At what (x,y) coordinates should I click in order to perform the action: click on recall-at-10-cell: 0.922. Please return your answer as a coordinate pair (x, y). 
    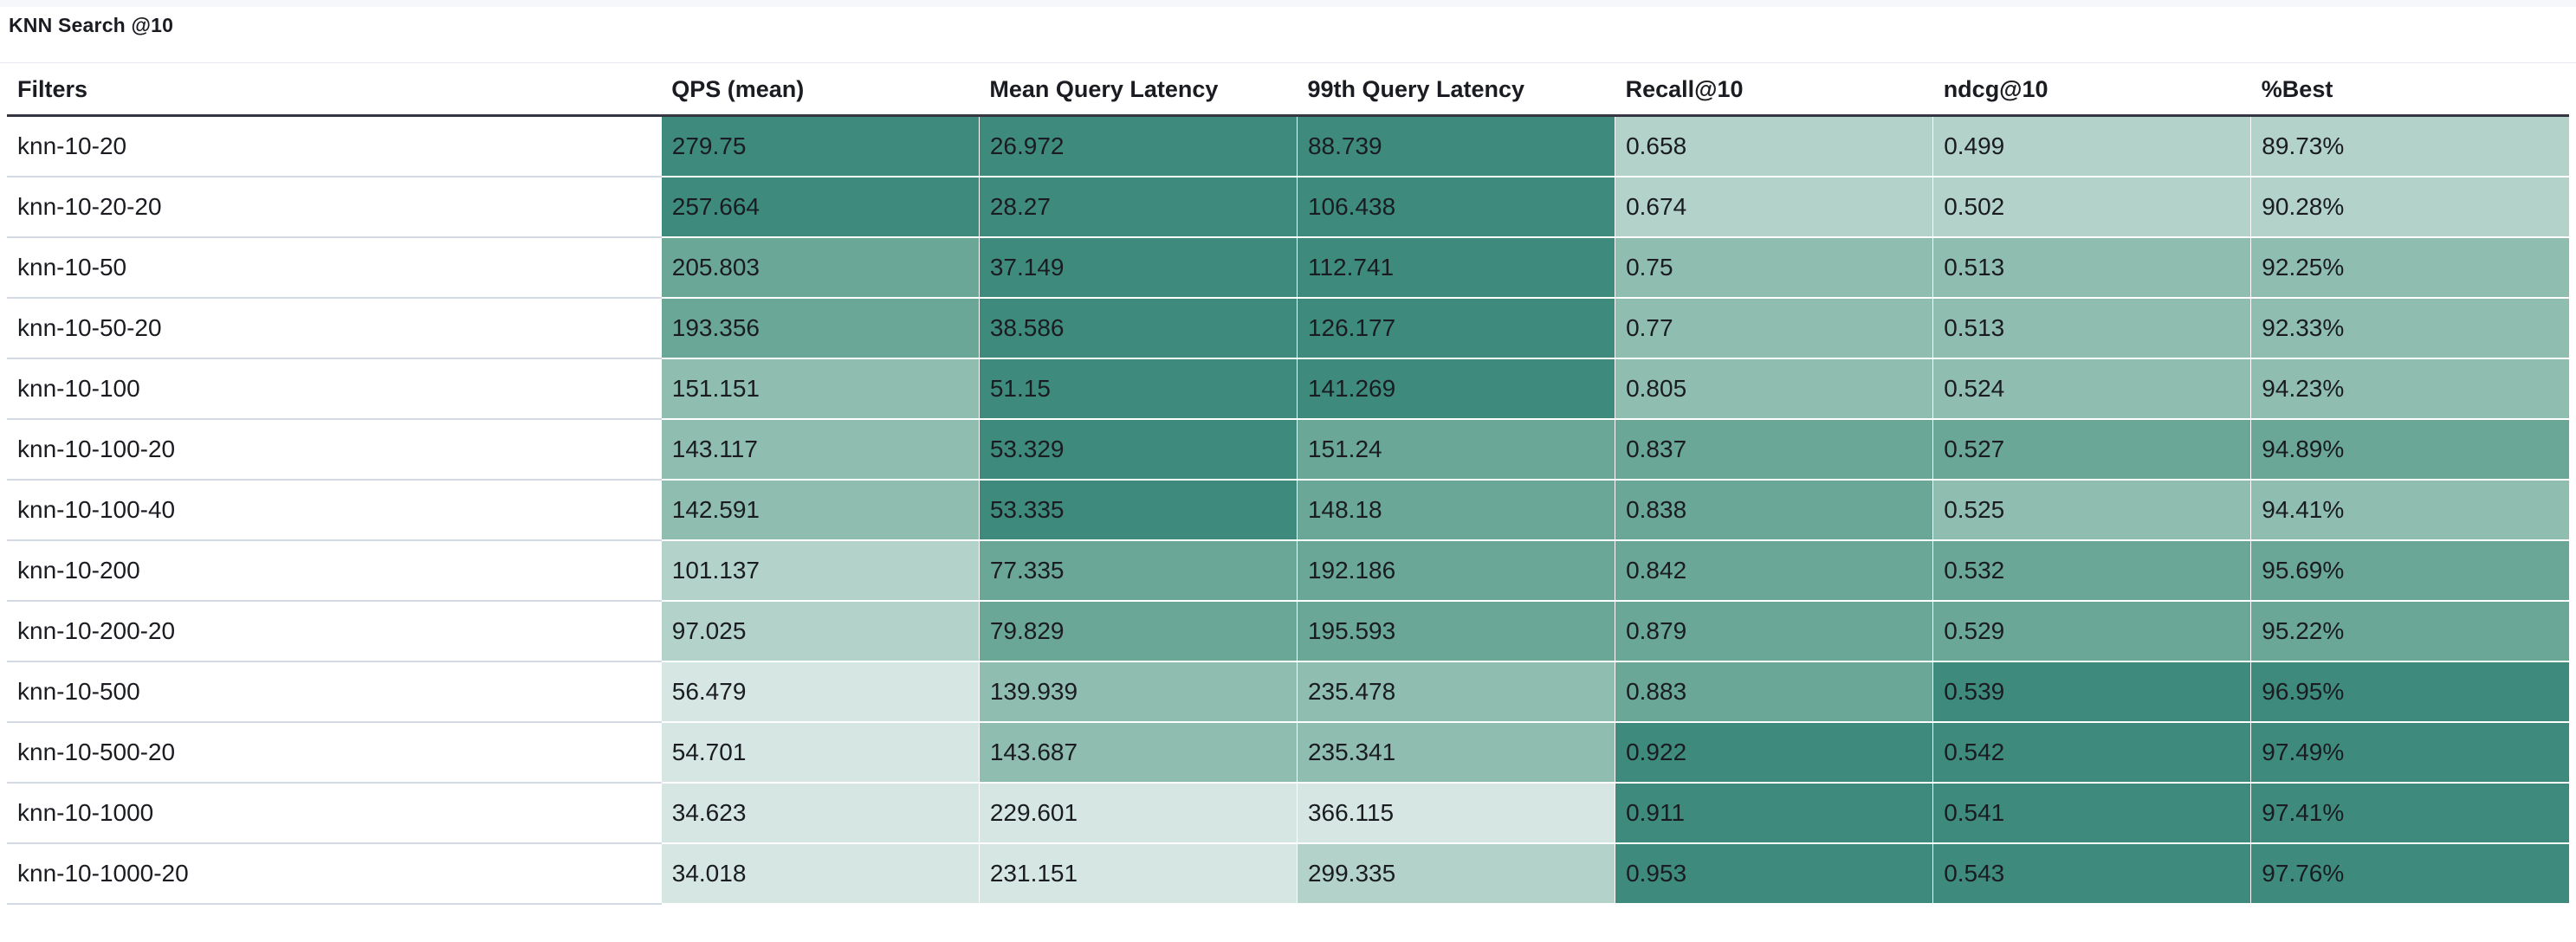
    Looking at the image, I should click on (1774, 752).